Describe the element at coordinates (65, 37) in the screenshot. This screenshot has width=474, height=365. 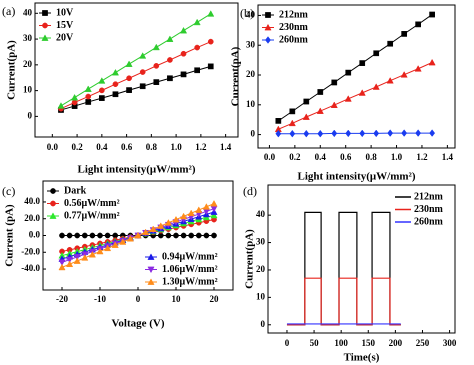
I see `legend-label: 20V` at that location.